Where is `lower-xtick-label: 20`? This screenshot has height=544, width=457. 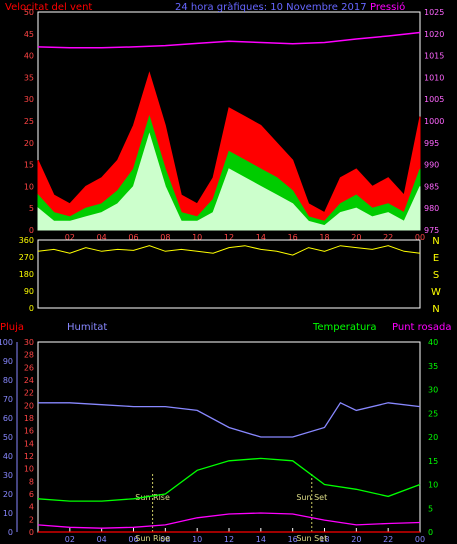
lower-xtick-label: 20 is located at coordinates (356, 539).